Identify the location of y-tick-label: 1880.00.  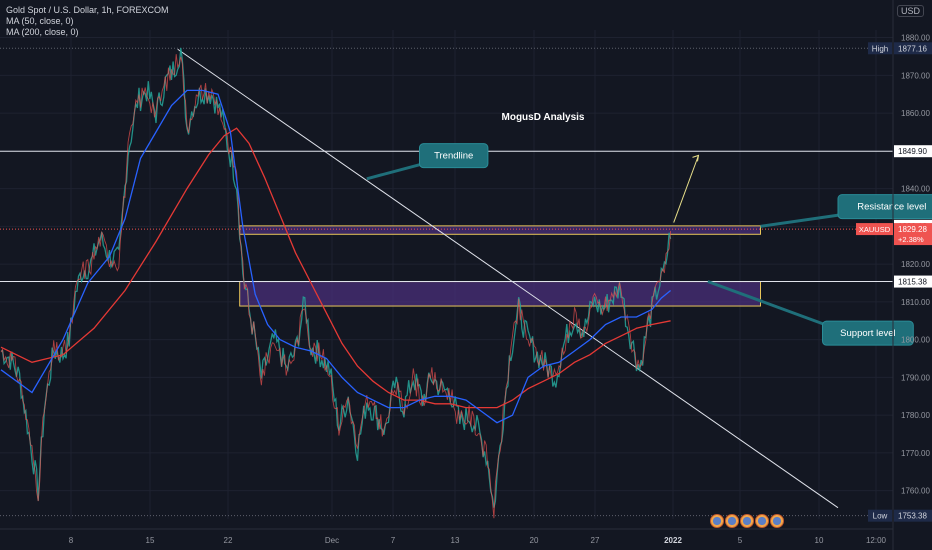
(915, 38).